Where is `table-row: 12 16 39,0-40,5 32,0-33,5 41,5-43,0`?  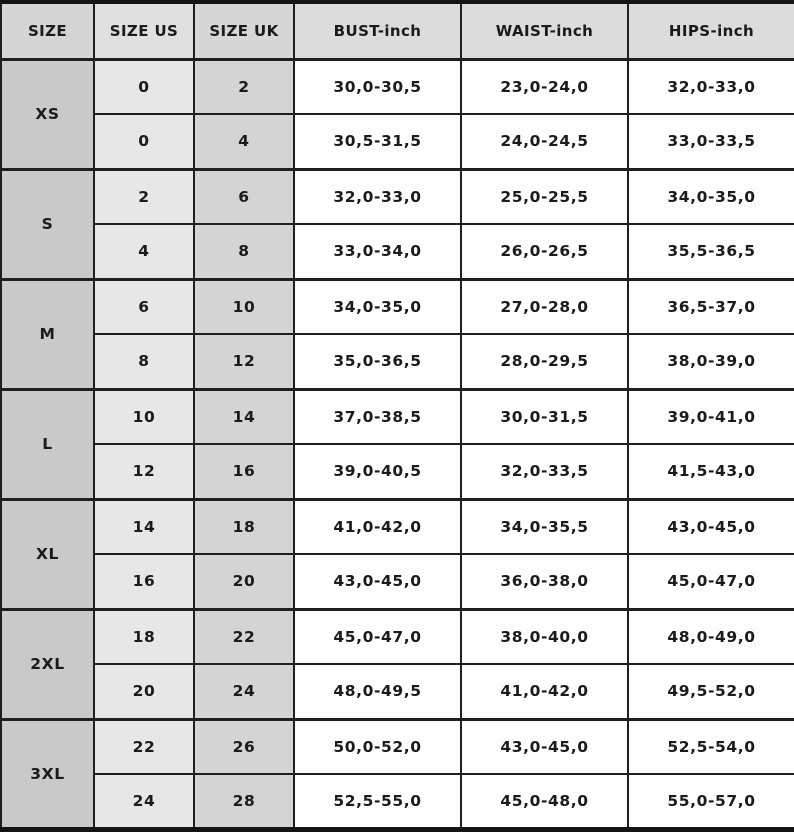
table-row: 12 16 39,0-40,5 32,0-33,5 41,5-43,0 is located at coordinates (397, 471).